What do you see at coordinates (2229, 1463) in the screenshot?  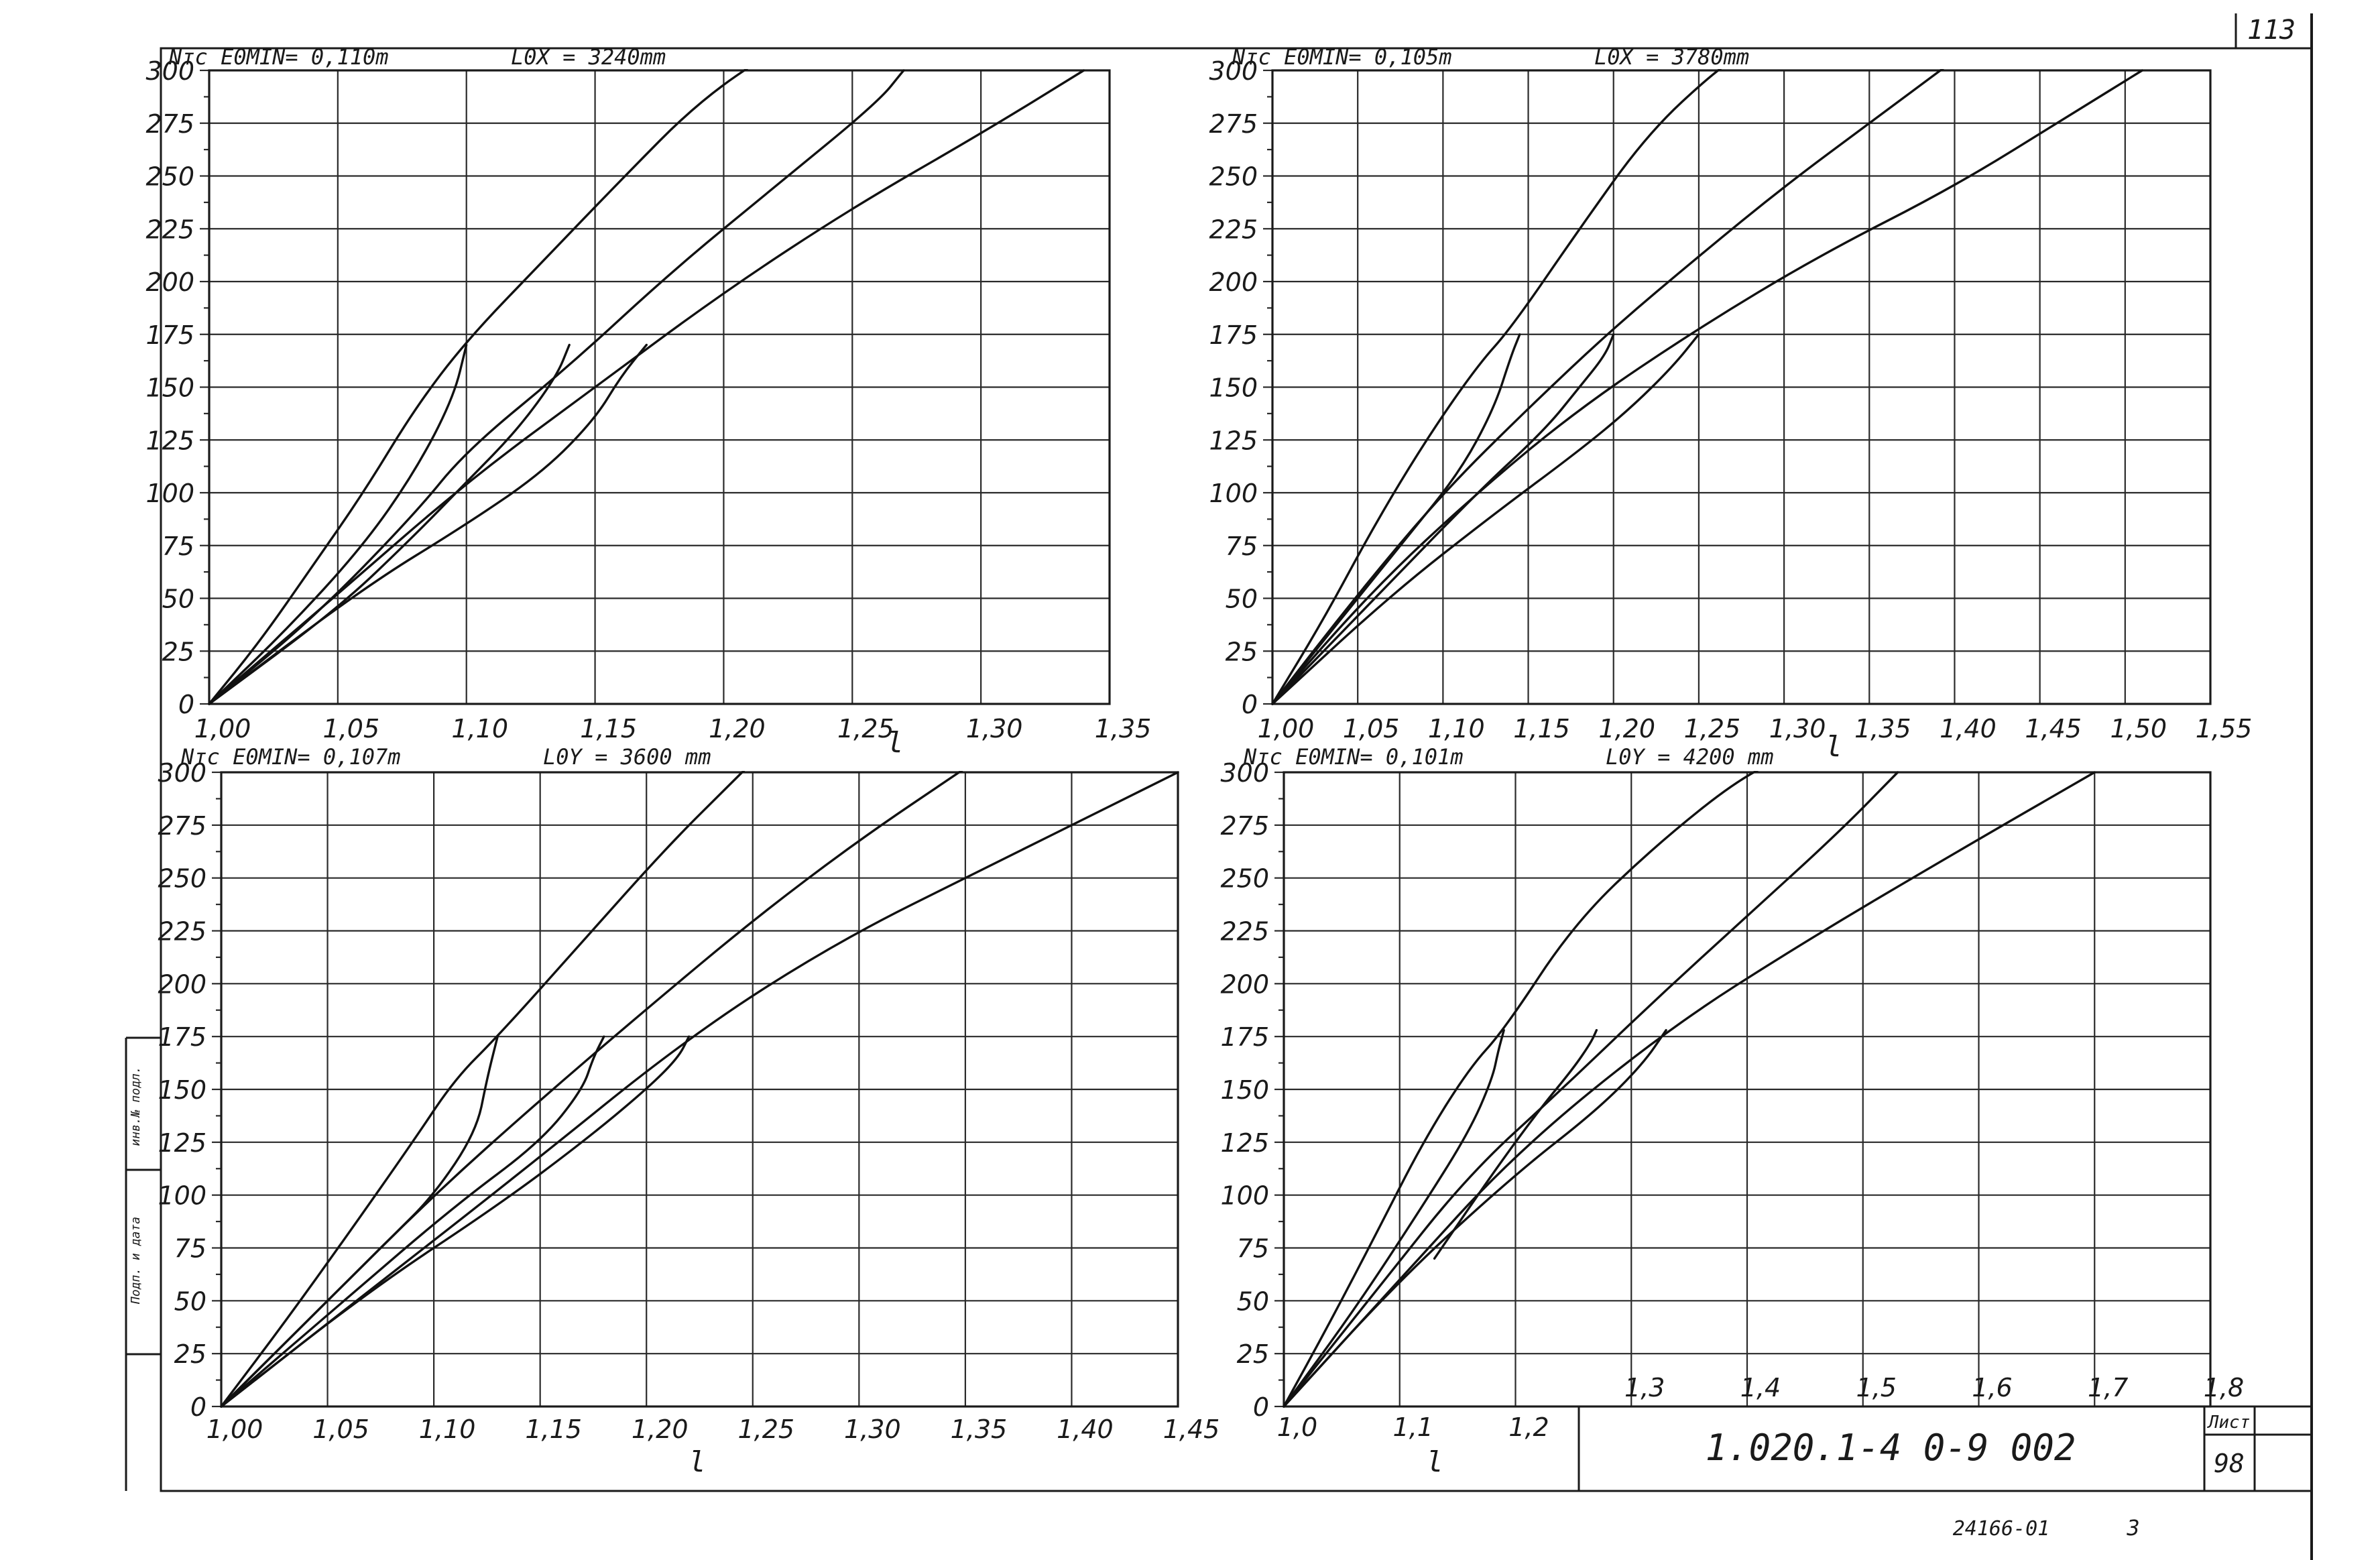 I see `sheet-number: 98` at bounding box center [2229, 1463].